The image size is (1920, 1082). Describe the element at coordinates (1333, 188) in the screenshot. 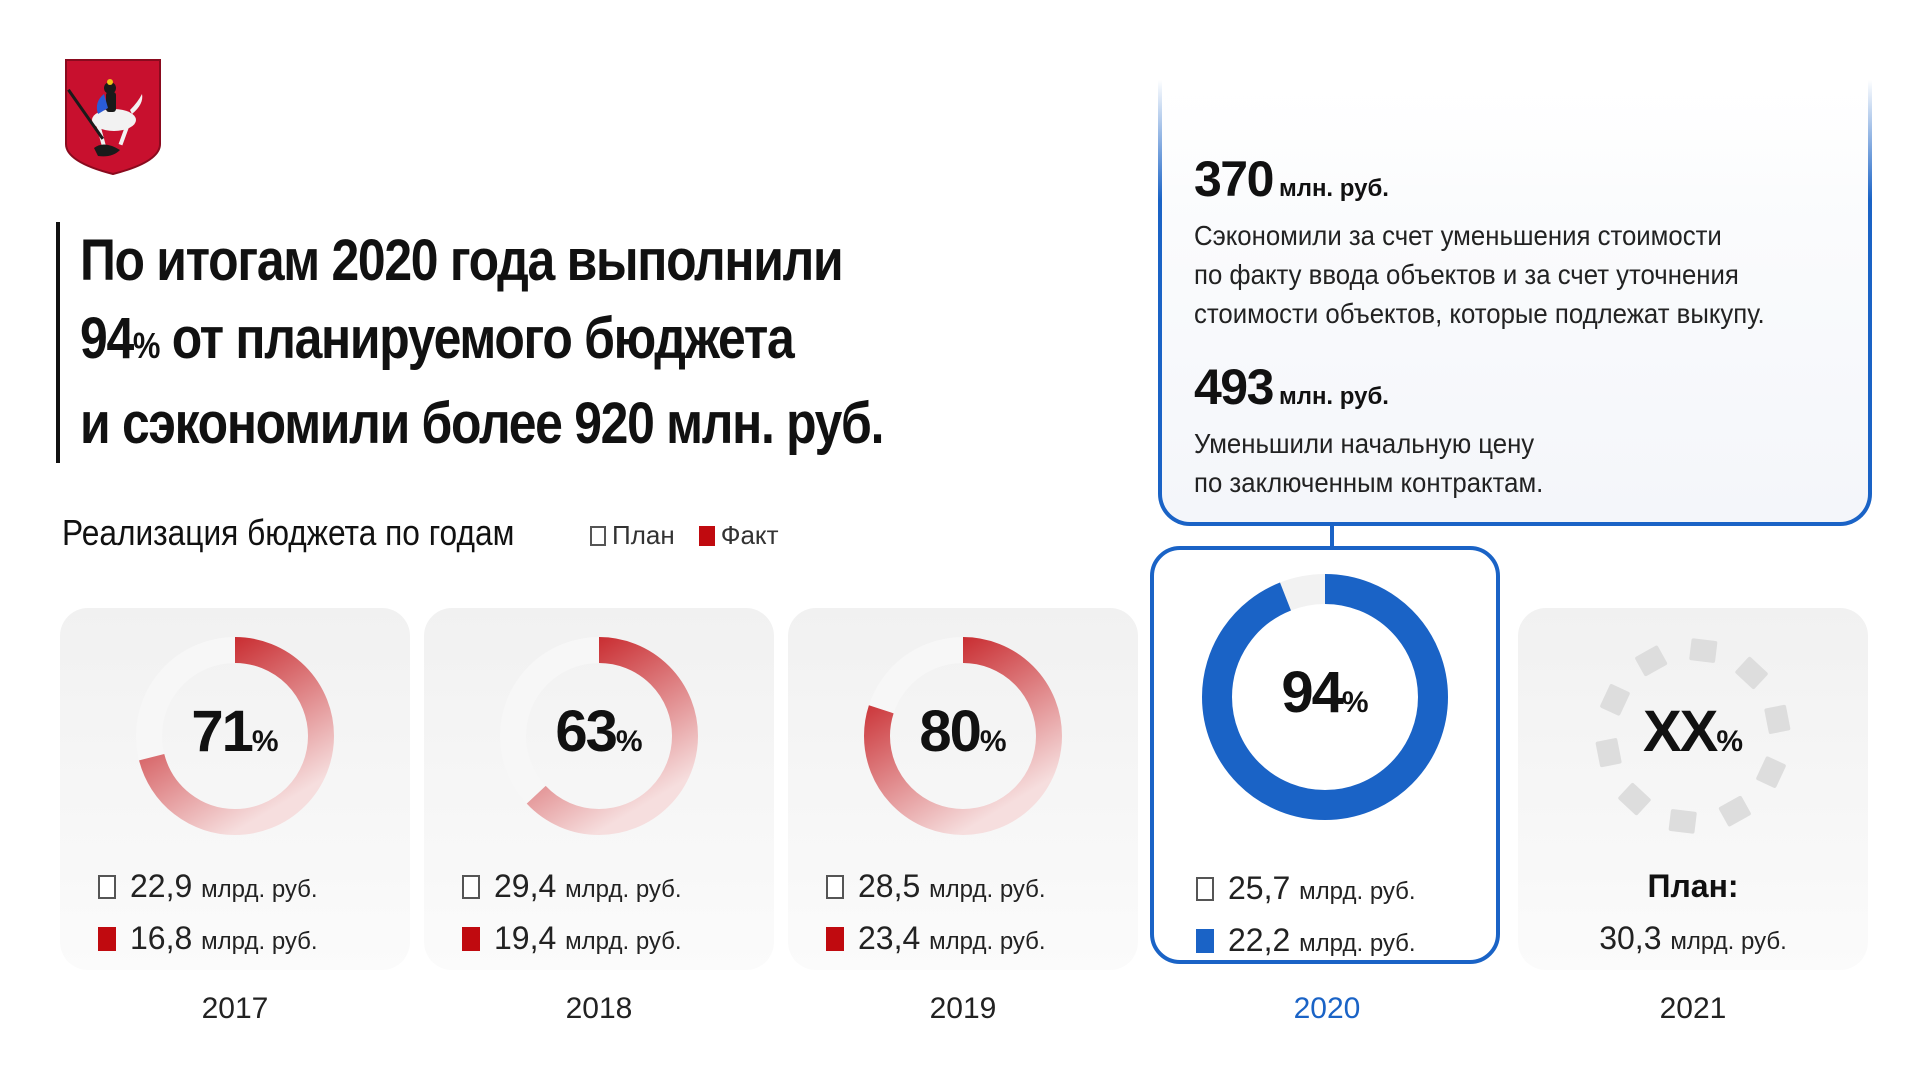

I see `savings-value-1-unit: млн. руб.` at that location.